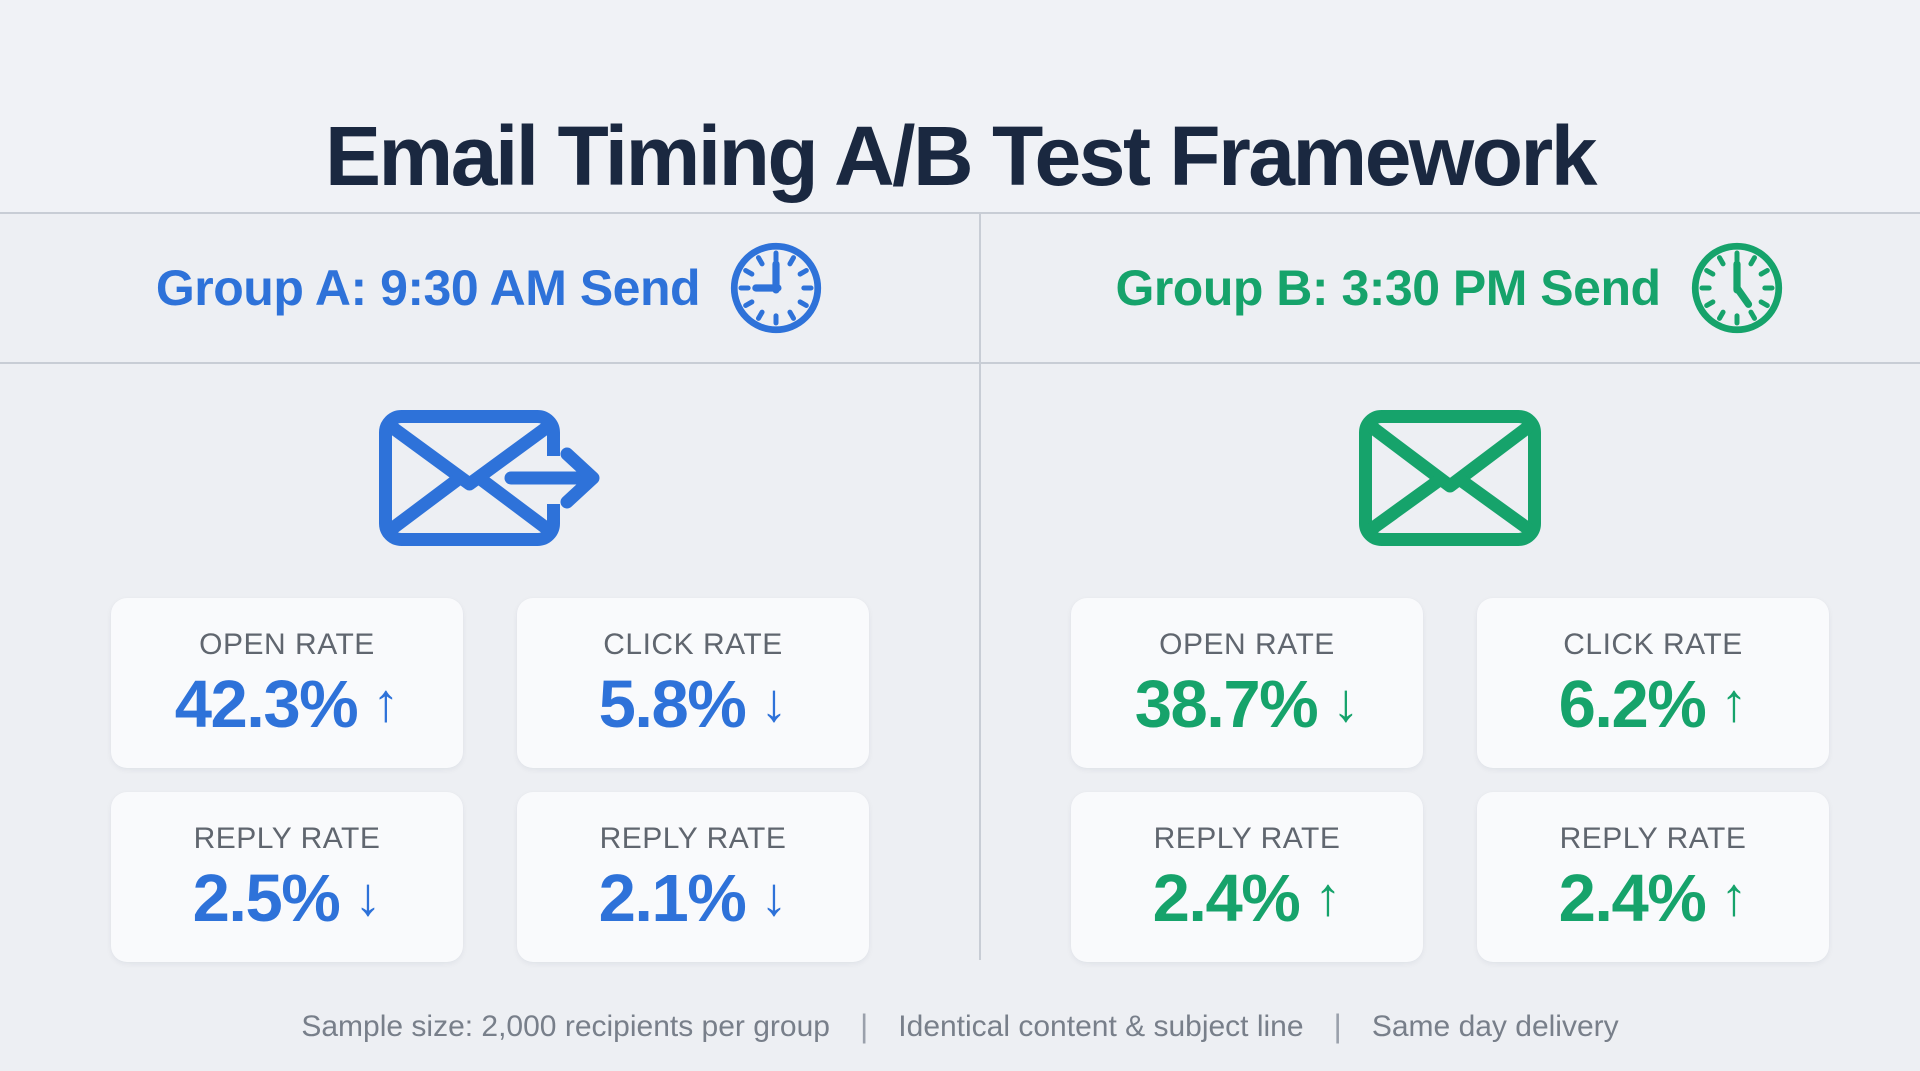  Describe the element at coordinates (961, 156) in the screenshot. I see `page-title: Email Timing A/B Test Framework` at that location.